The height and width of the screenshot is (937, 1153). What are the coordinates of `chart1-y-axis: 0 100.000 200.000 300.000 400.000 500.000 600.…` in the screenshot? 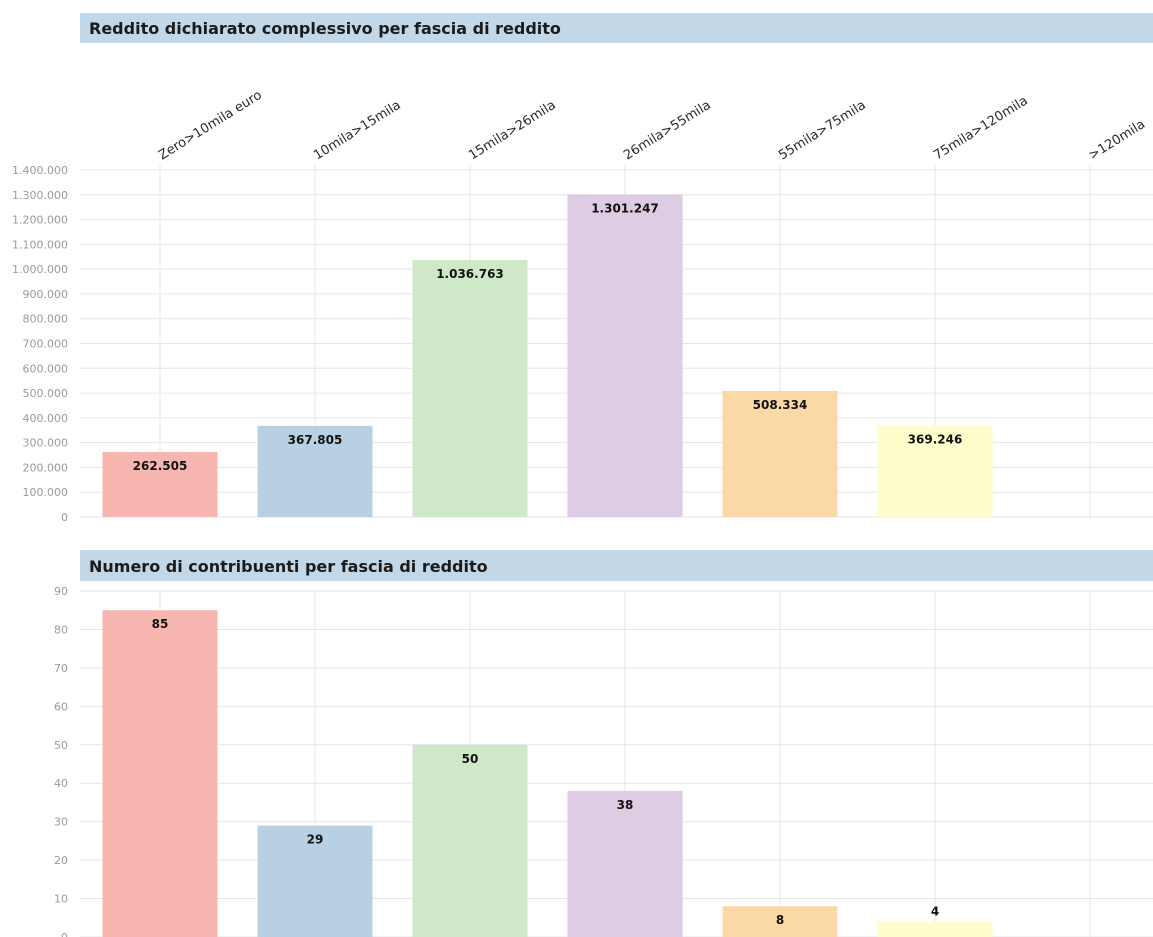 It's located at (40, 344).